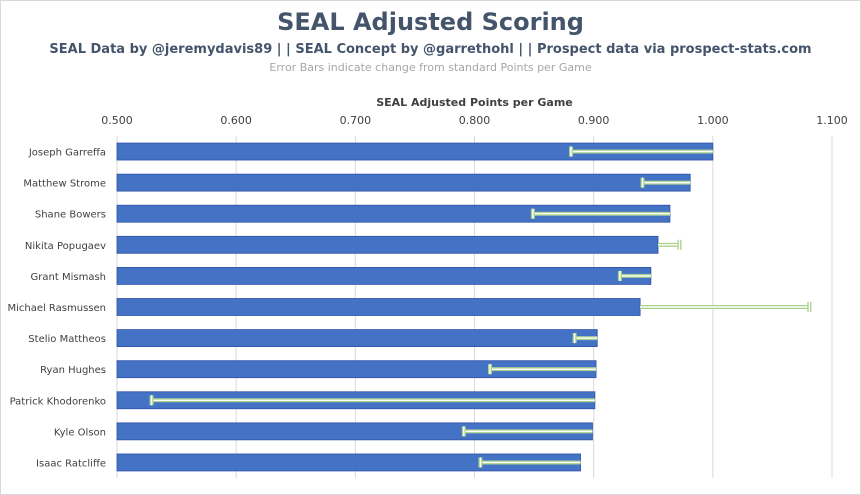  I want to click on x-tick-label: 0.700, so click(356, 120).